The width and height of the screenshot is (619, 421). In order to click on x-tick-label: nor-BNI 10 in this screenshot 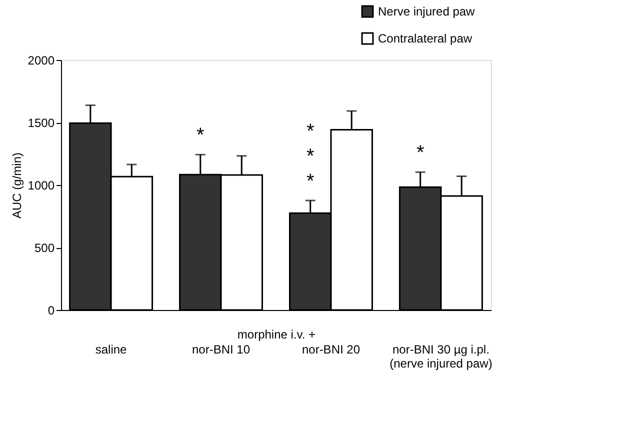, I will do `click(221, 349)`.